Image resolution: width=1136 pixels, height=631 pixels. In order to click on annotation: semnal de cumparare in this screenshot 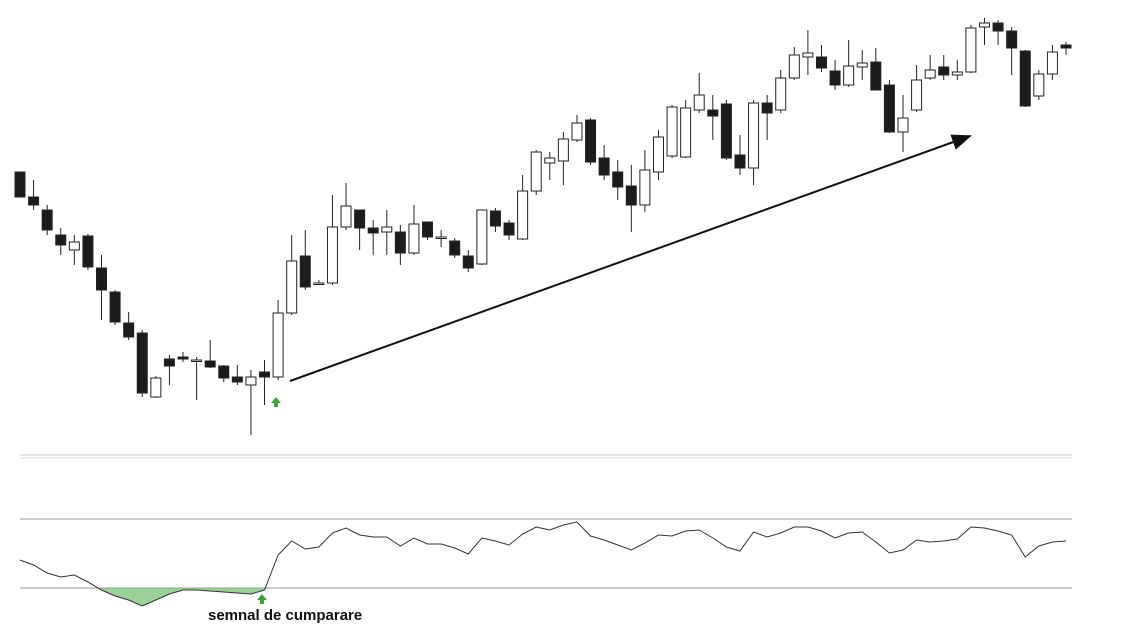, I will do `click(285, 615)`.